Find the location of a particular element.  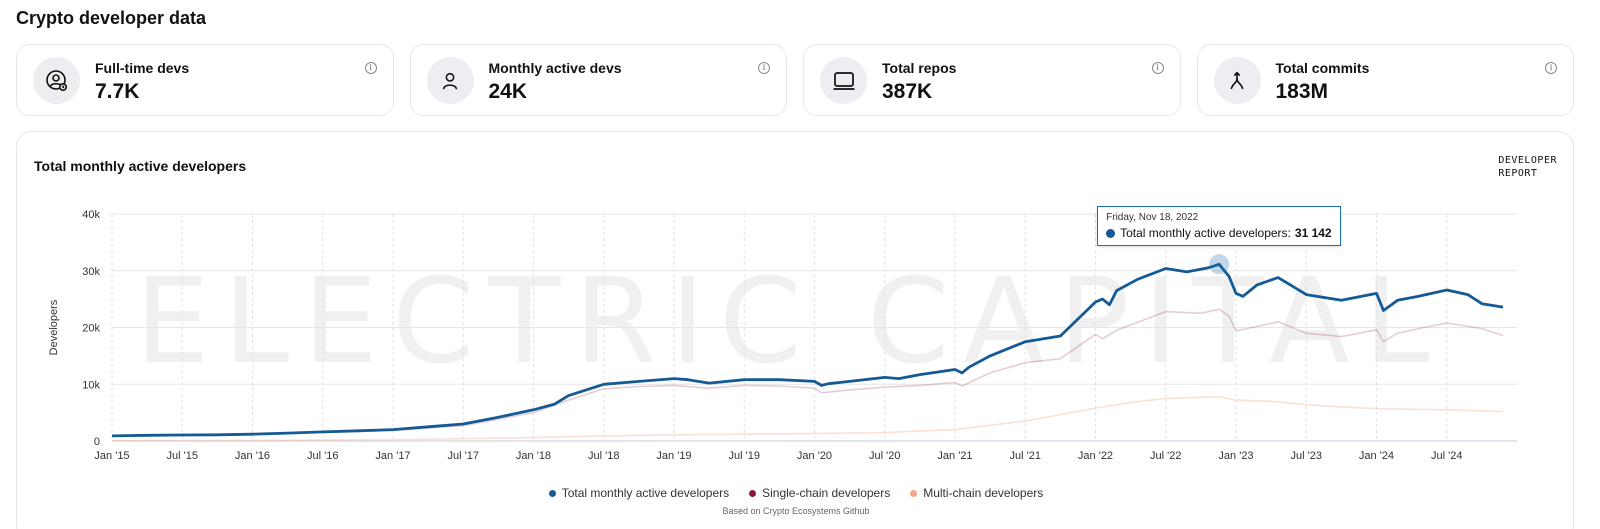

x-tick-label: Jul '22 is located at coordinates (1165, 456).